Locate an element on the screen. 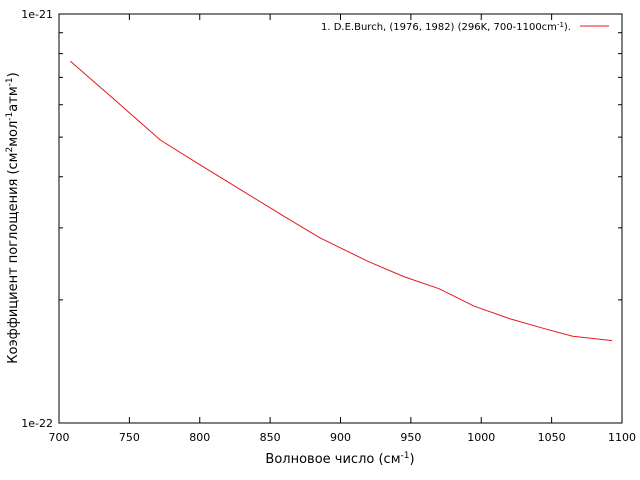  y-tick-label-bottom: 1e-22 is located at coordinates (37, 423).